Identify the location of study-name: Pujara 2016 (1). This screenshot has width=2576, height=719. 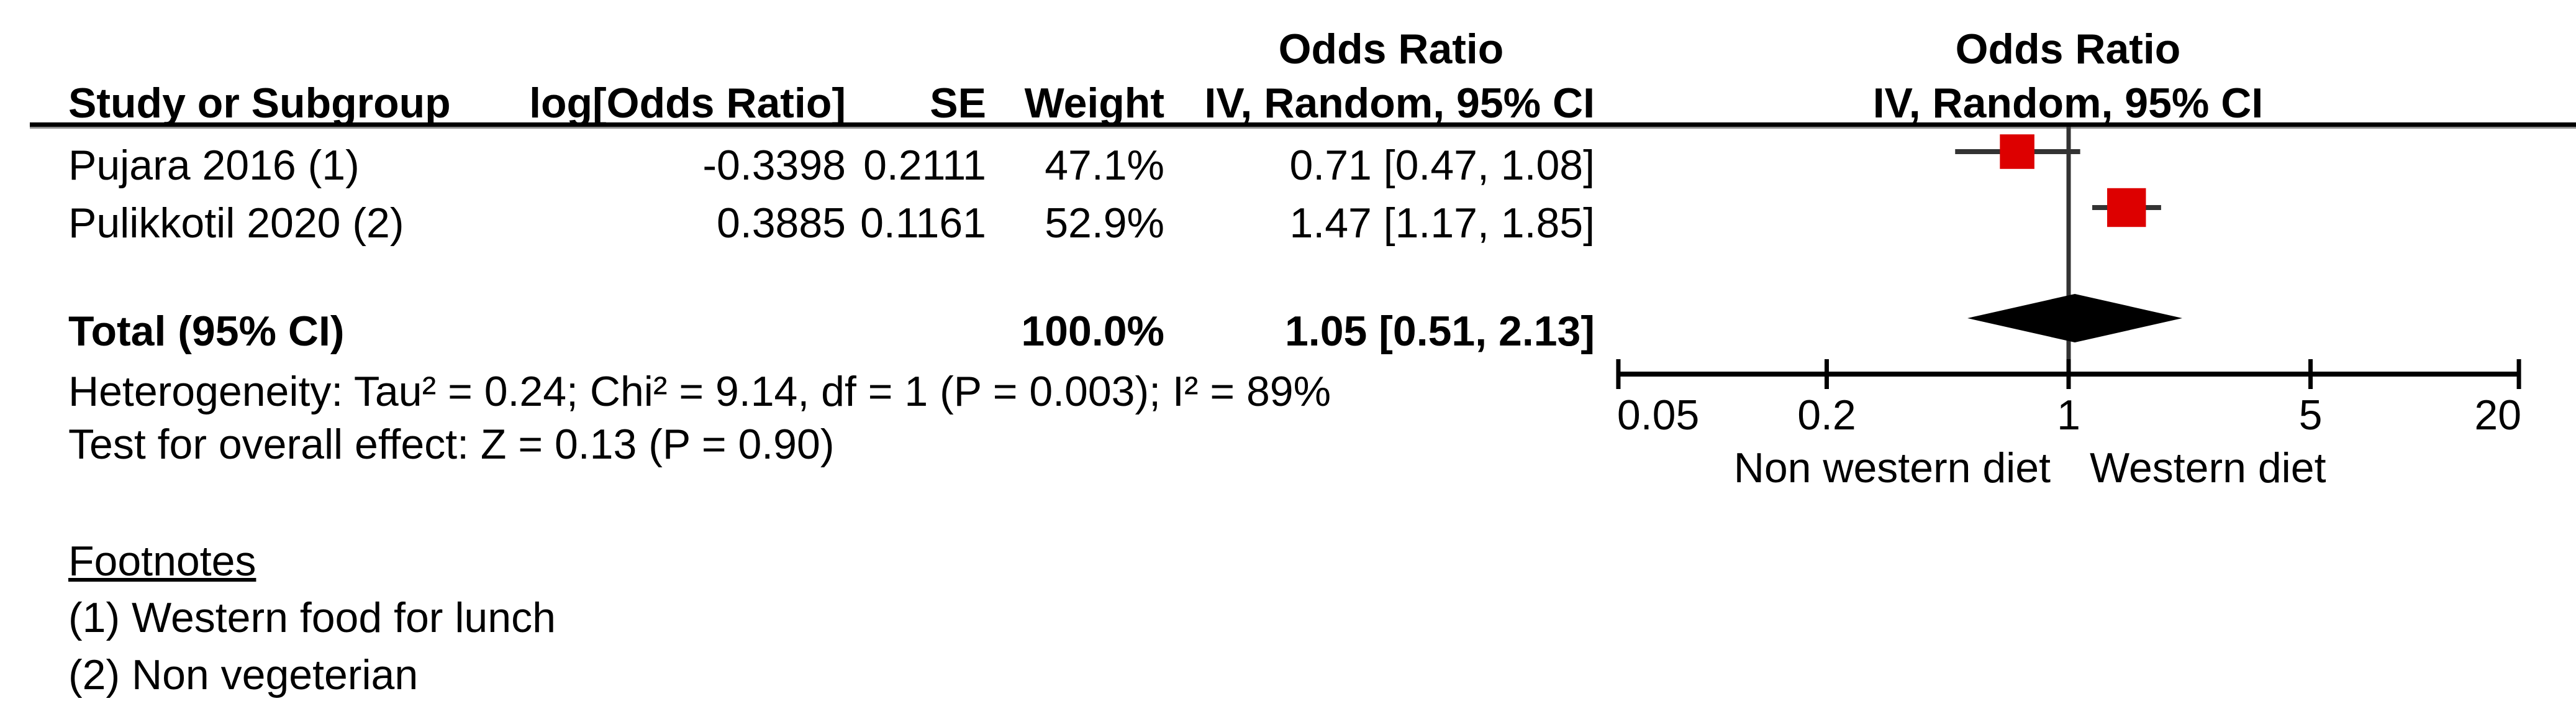
(214, 165).